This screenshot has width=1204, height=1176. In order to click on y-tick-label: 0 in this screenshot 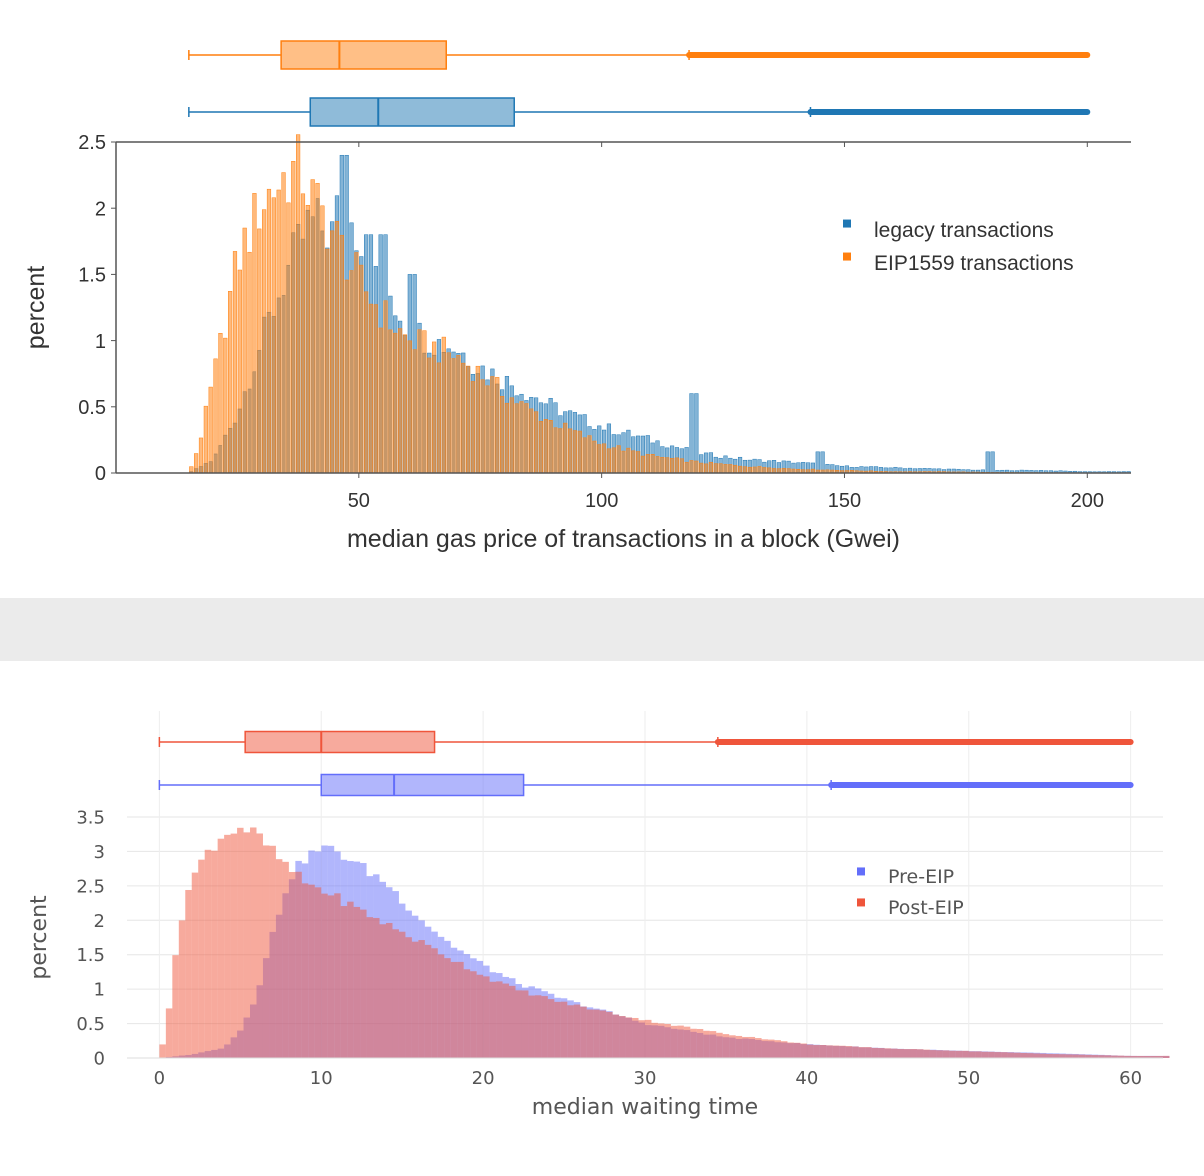, I will do `click(100, 474)`.